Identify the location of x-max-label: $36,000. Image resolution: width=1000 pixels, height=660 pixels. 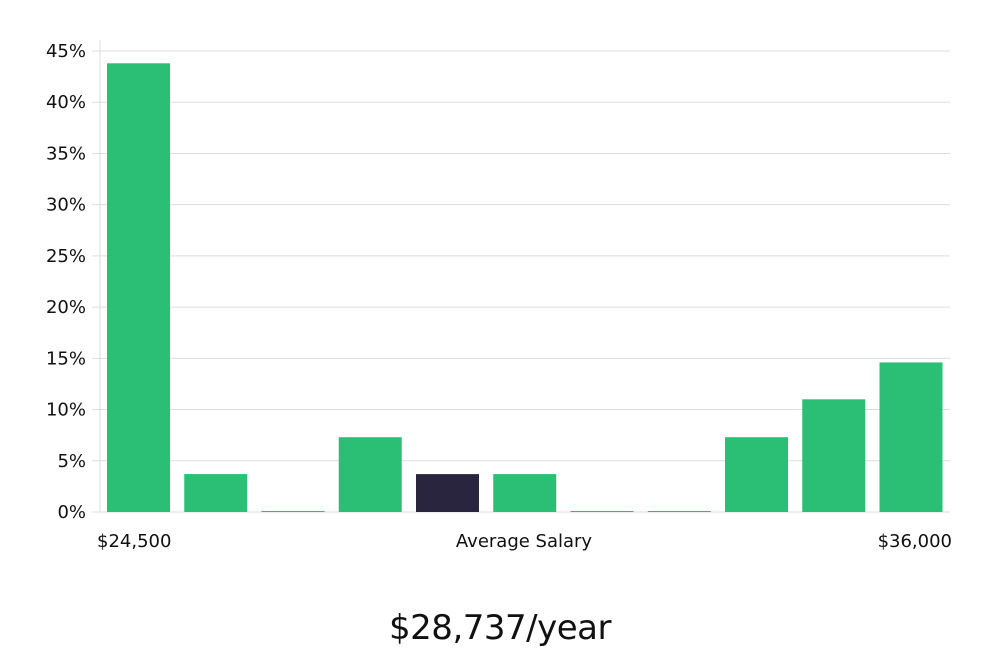
(915, 541).